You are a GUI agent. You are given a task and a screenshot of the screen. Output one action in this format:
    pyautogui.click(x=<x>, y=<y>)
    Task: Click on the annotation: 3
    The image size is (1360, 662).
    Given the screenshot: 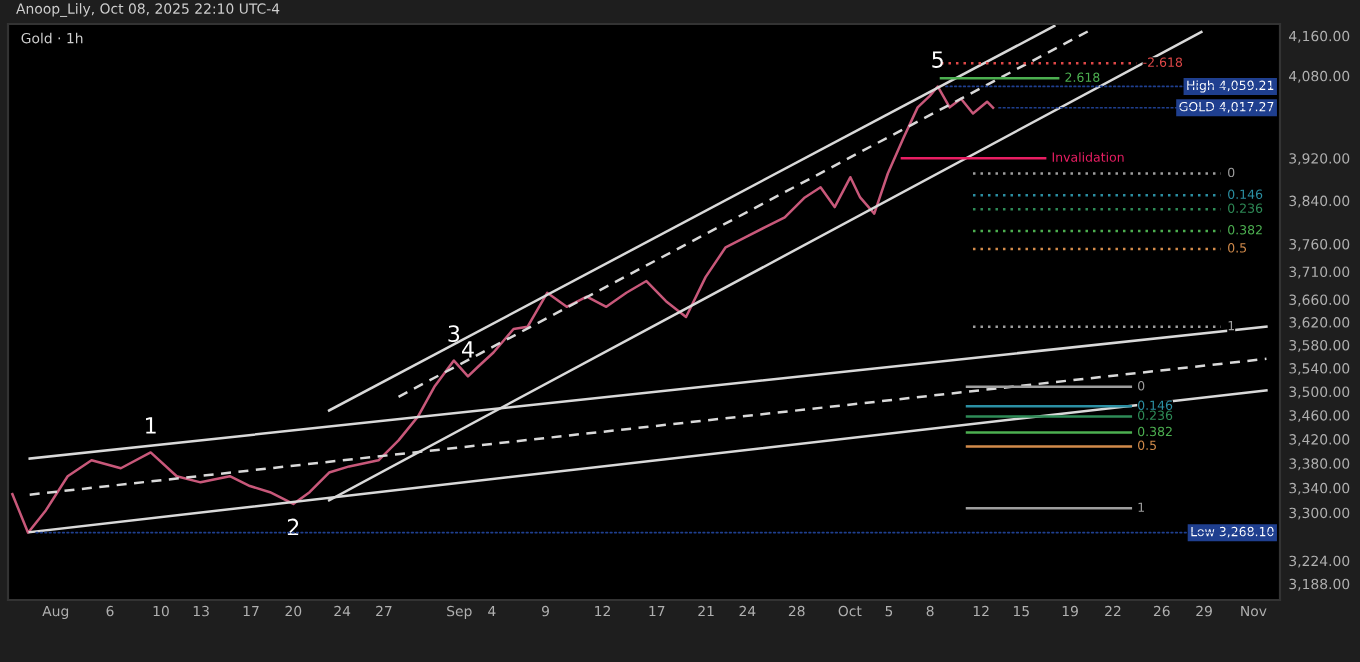 What is the action you would take?
    pyautogui.click(x=454, y=334)
    